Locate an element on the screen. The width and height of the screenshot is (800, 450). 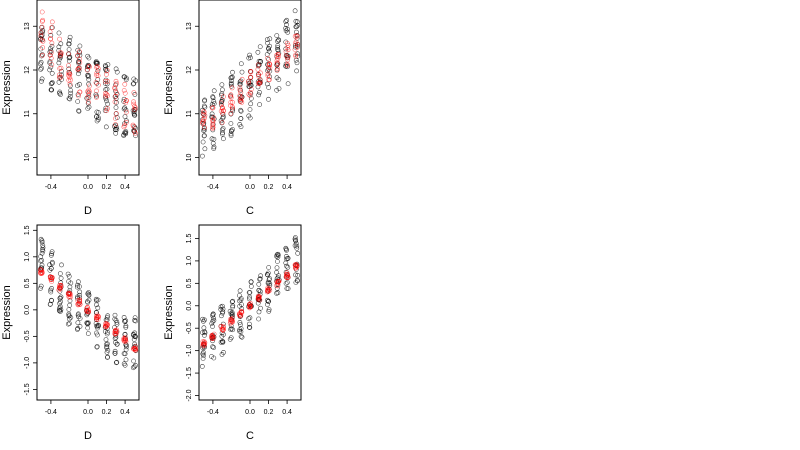
x-tick-label: 0.0 is located at coordinates (88, 187).